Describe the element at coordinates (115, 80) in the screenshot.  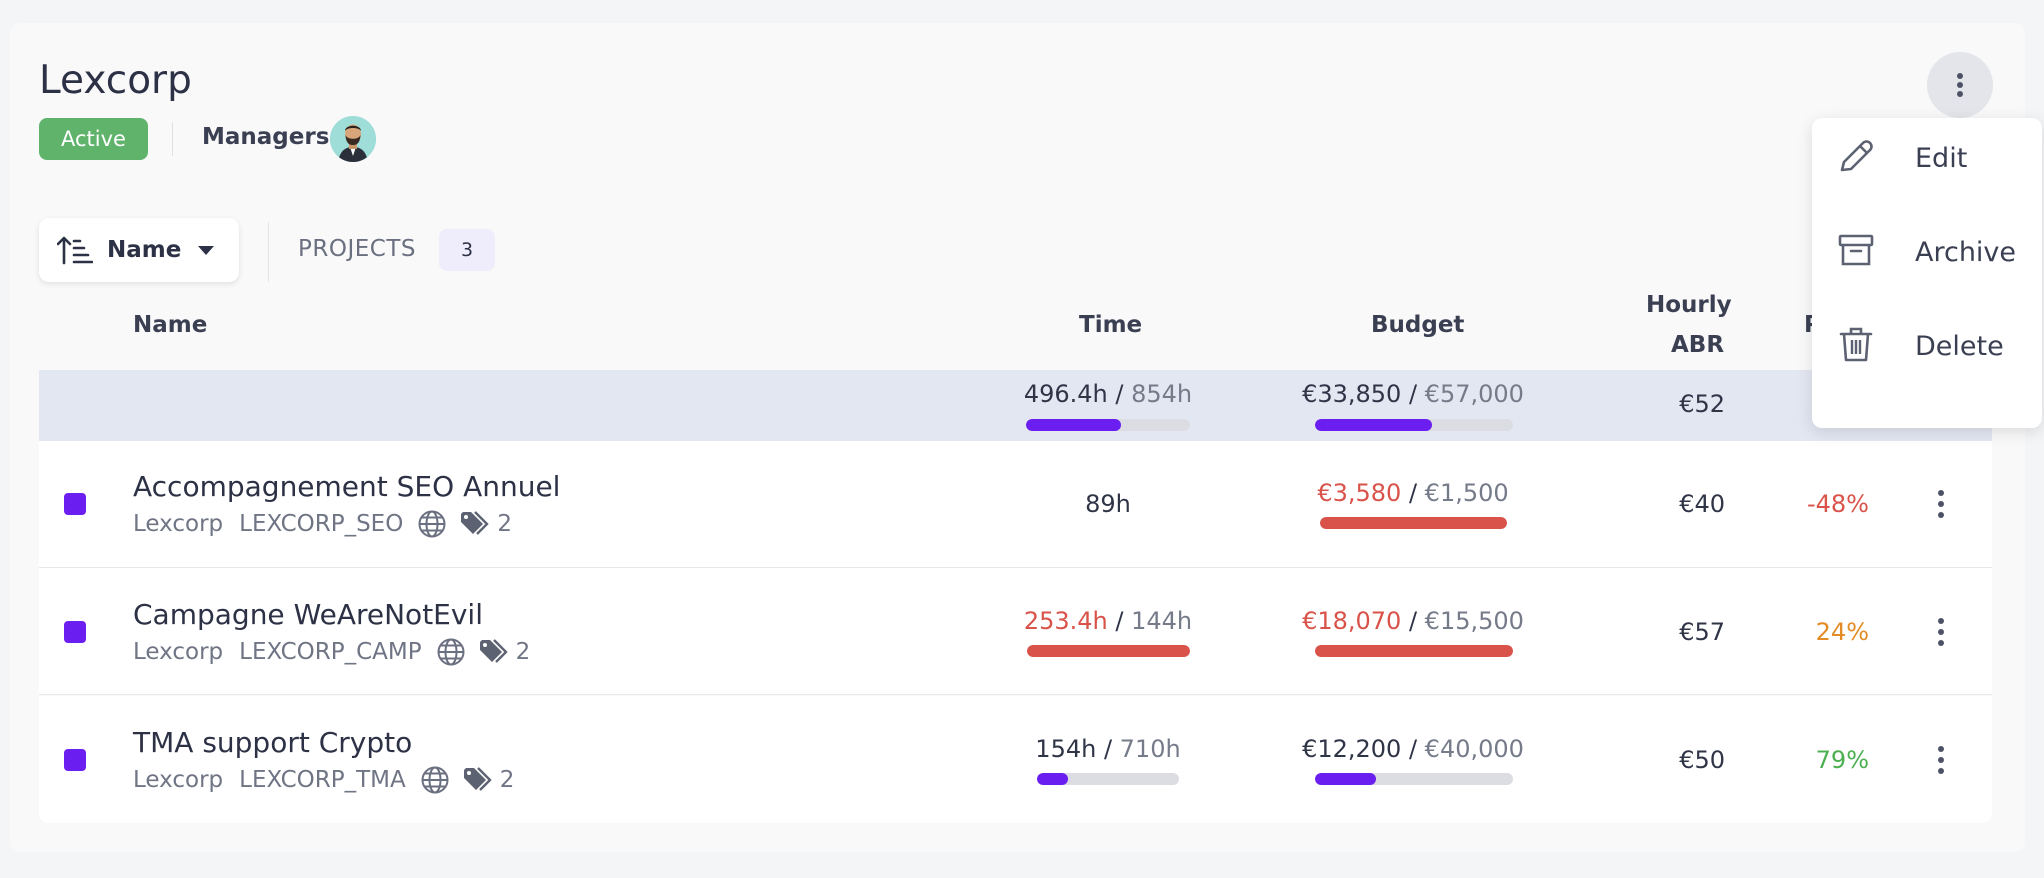
I see `page-title: Lexcorp` at that location.